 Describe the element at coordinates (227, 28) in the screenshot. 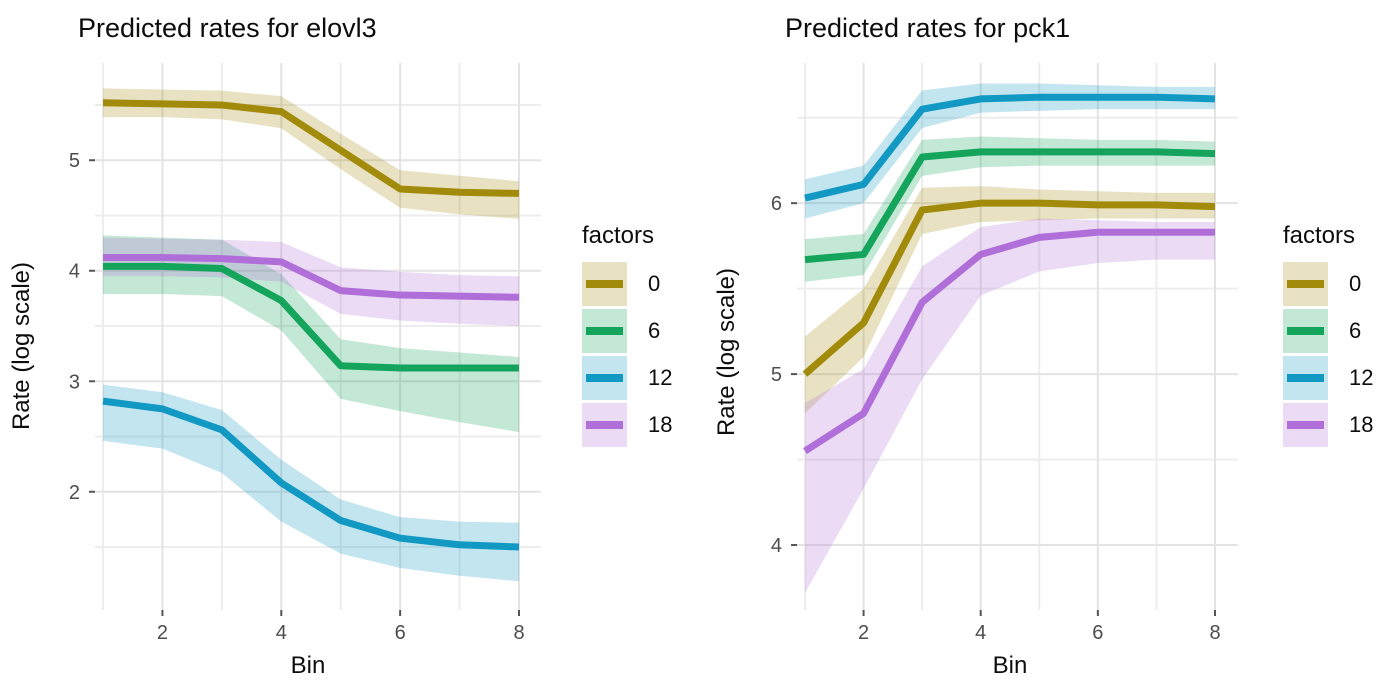

I see `plot-title-elovl3: Predicted rates for elovl3` at that location.